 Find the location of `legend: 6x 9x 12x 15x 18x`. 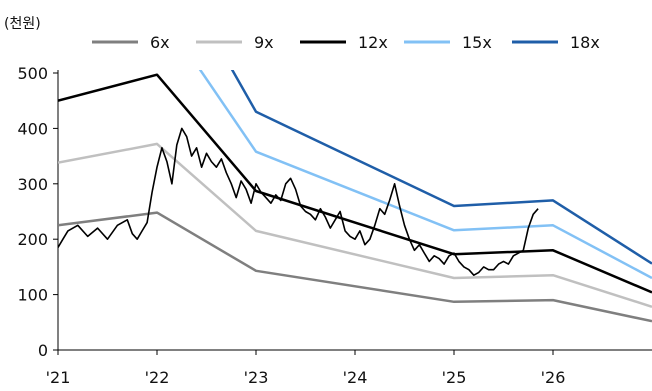

legend: 6x 9x 12x 15x 18x is located at coordinates (346, 42).